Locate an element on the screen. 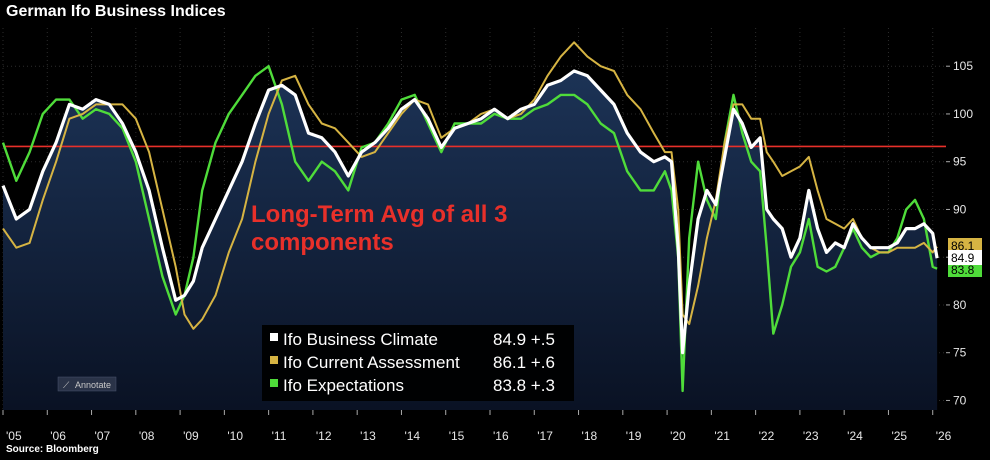 This screenshot has height=460, width=990. legend-value-climate: 84.9 +.5 is located at coordinates (524, 339).